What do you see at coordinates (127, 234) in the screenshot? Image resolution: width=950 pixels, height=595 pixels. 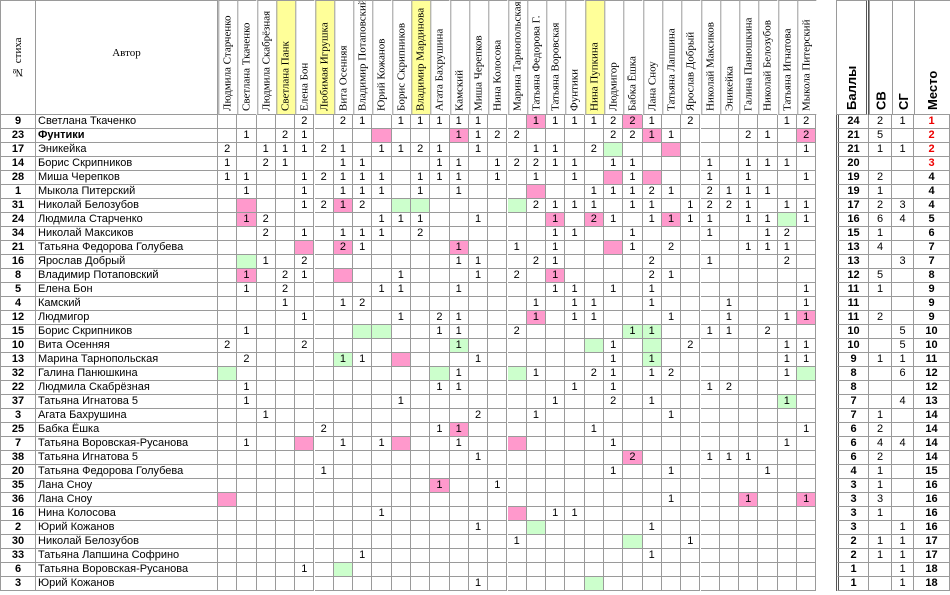 I see `row-author-name: Николай Максиков` at bounding box center [127, 234].